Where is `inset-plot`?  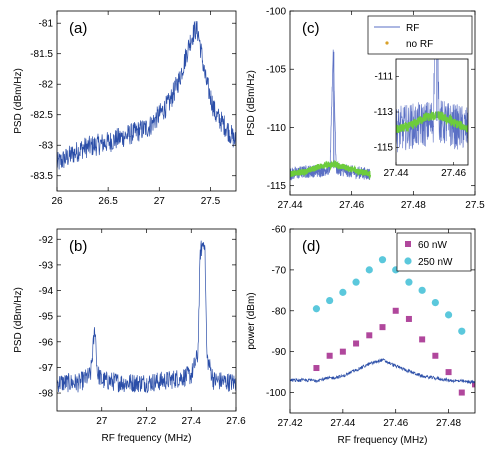 inset-plot is located at coordinates (432, 106).